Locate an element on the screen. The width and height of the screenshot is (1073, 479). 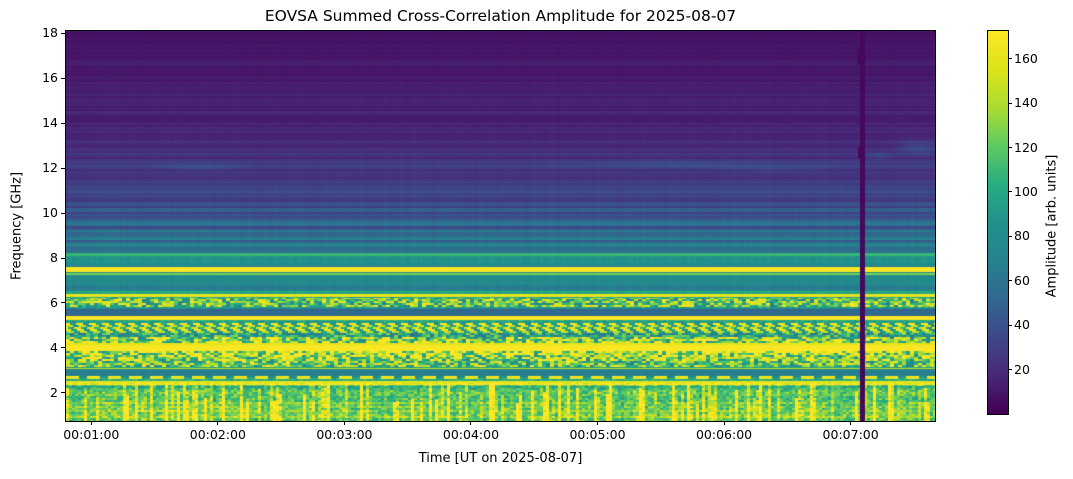
x-tick-label: 00:07:00 is located at coordinates (850, 434).